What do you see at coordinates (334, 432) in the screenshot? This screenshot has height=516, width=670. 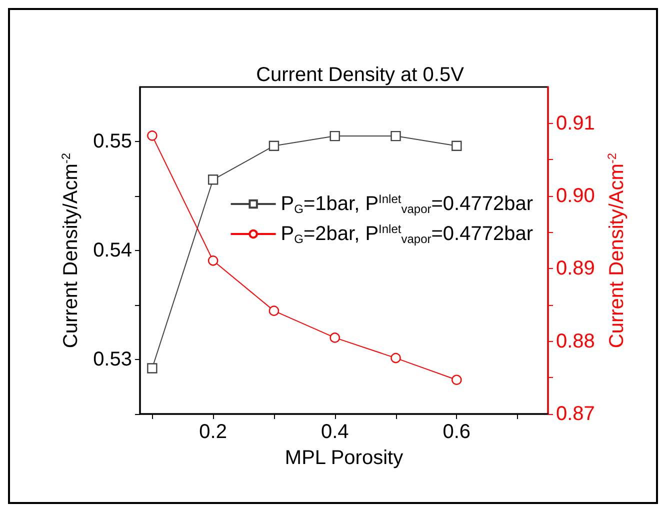 I see `x-tick-label: 0.4` at bounding box center [334, 432].